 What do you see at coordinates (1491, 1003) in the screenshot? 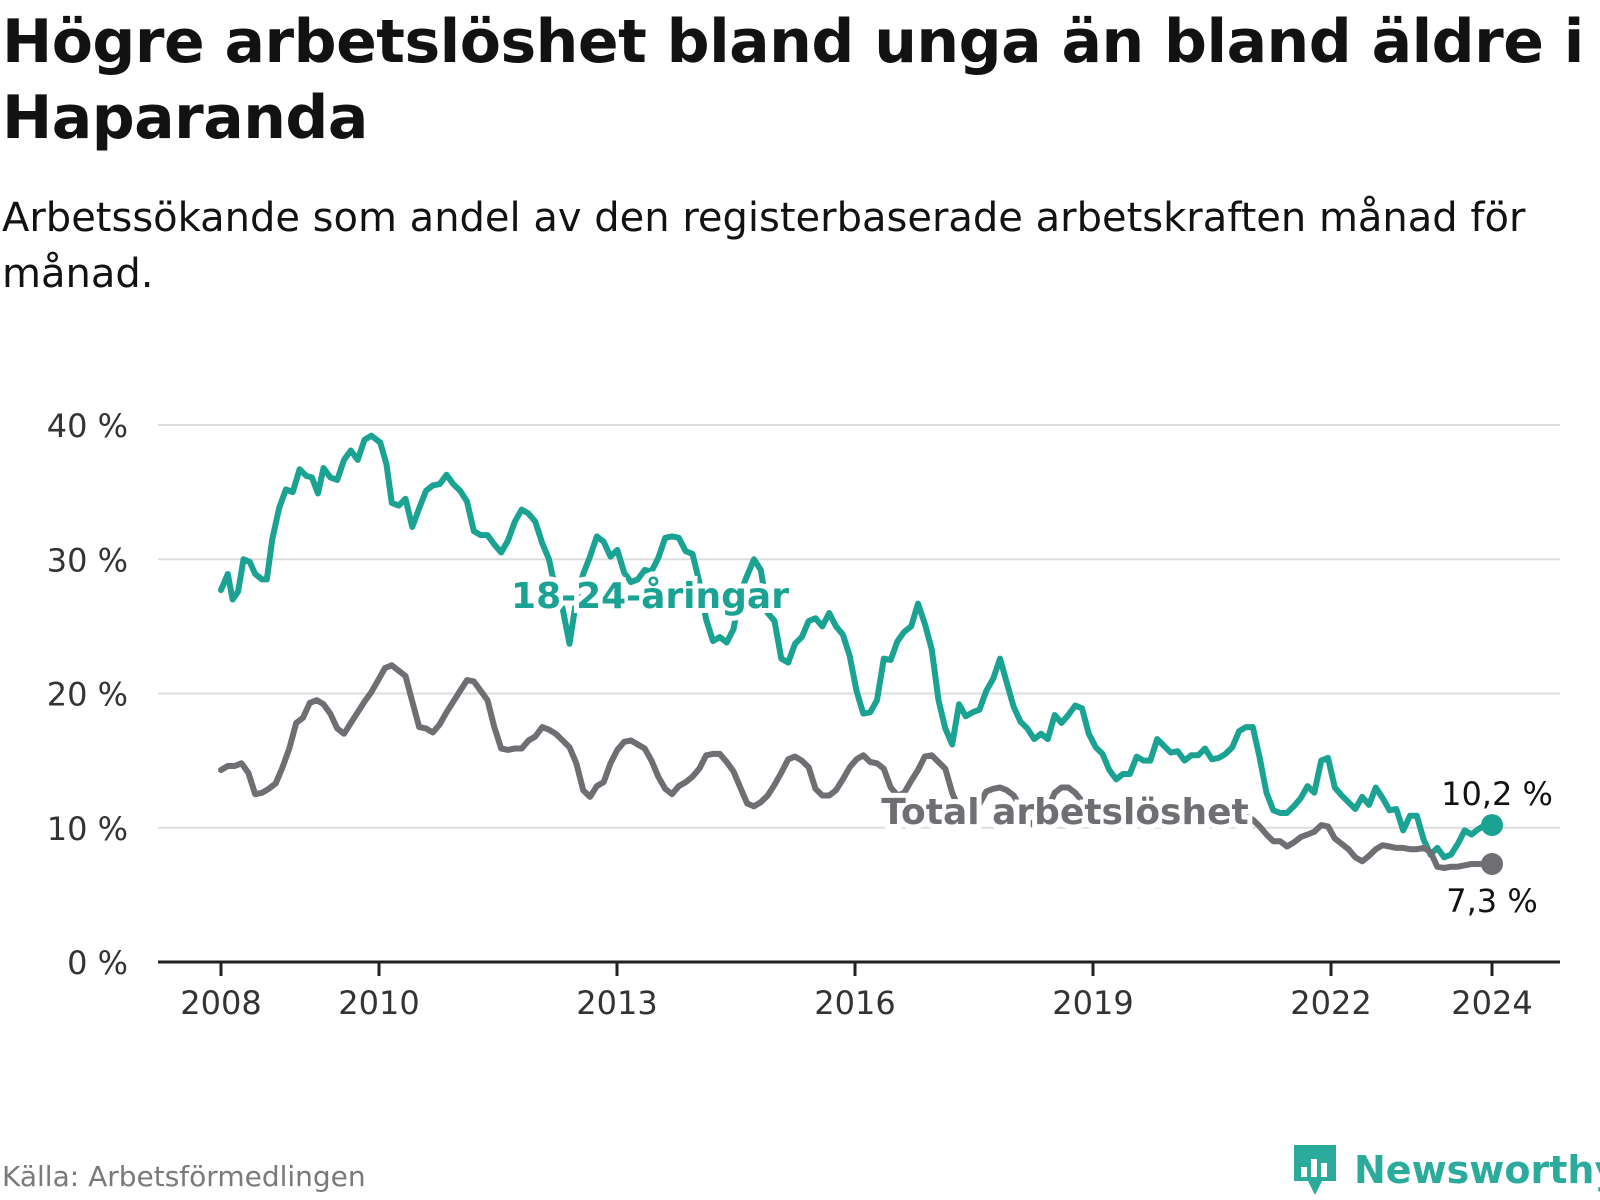
I see `x-tick-label: 2024` at bounding box center [1491, 1003].